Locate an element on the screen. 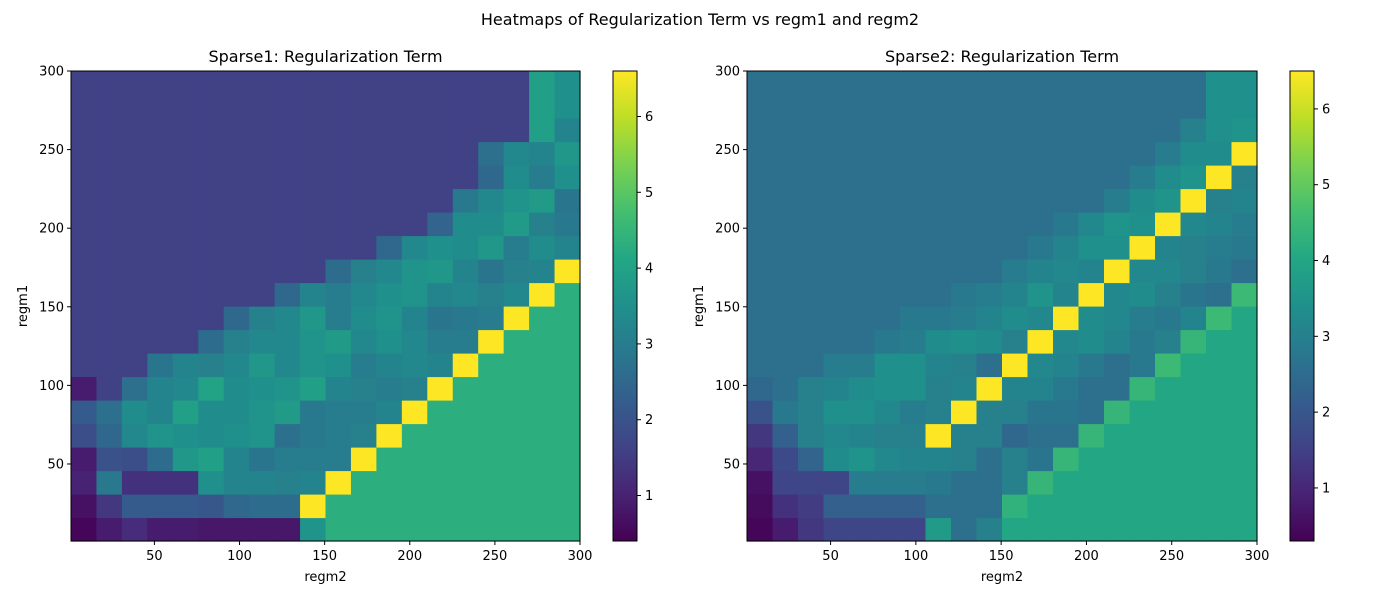 The height and width of the screenshot is (600, 1400). x-axis-label: regm2 is located at coordinates (325, 577).